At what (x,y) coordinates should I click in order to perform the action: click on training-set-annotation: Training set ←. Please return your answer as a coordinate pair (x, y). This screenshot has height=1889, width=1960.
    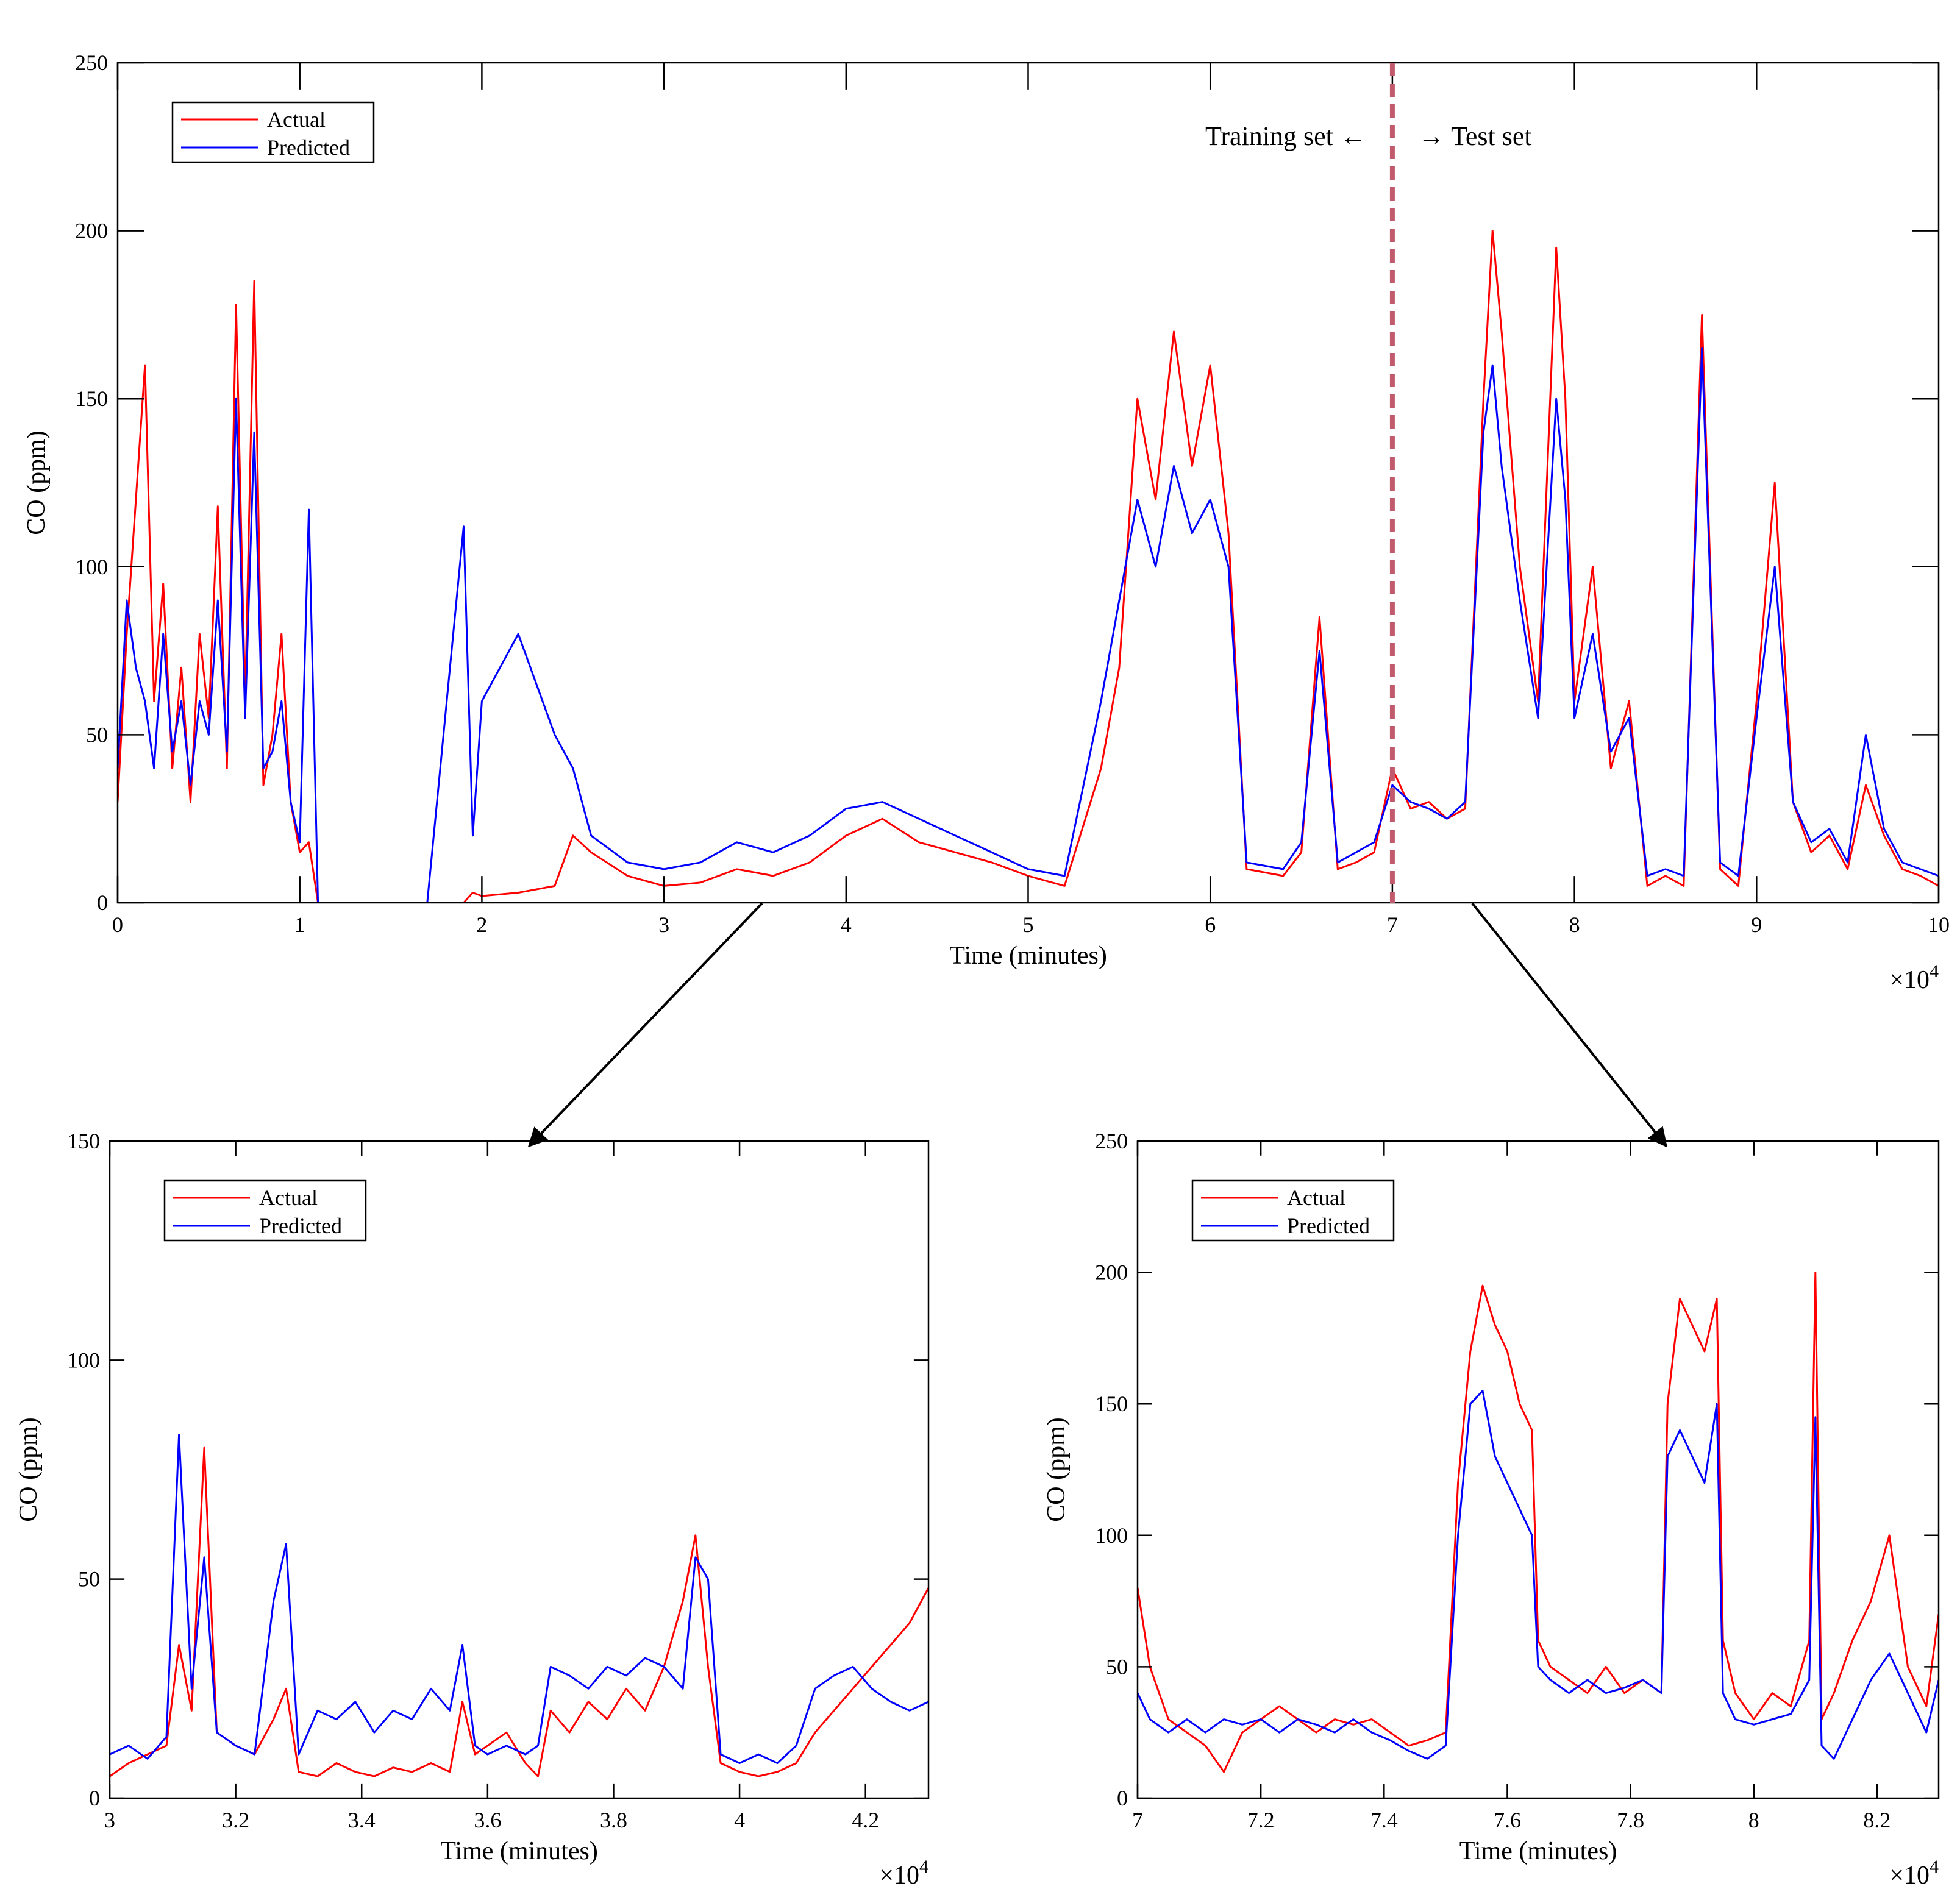
    Looking at the image, I should click on (1286, 136).